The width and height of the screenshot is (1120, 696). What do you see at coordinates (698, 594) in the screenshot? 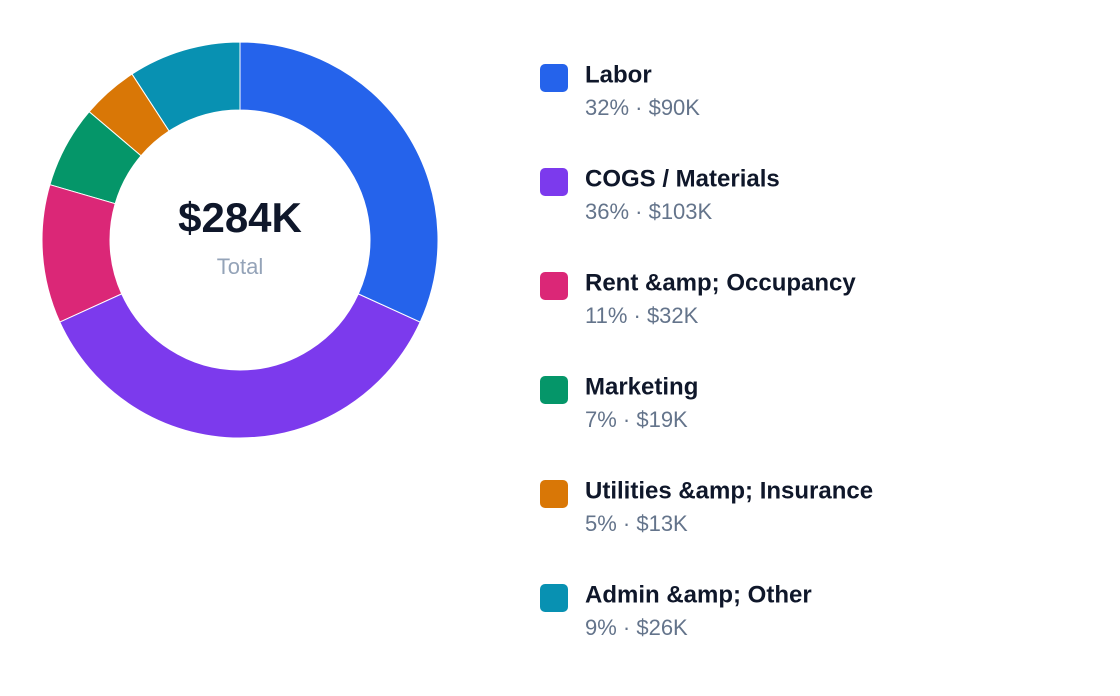
I see `legend-label: Admin &amp; Other` at bounding box center [698, 594].